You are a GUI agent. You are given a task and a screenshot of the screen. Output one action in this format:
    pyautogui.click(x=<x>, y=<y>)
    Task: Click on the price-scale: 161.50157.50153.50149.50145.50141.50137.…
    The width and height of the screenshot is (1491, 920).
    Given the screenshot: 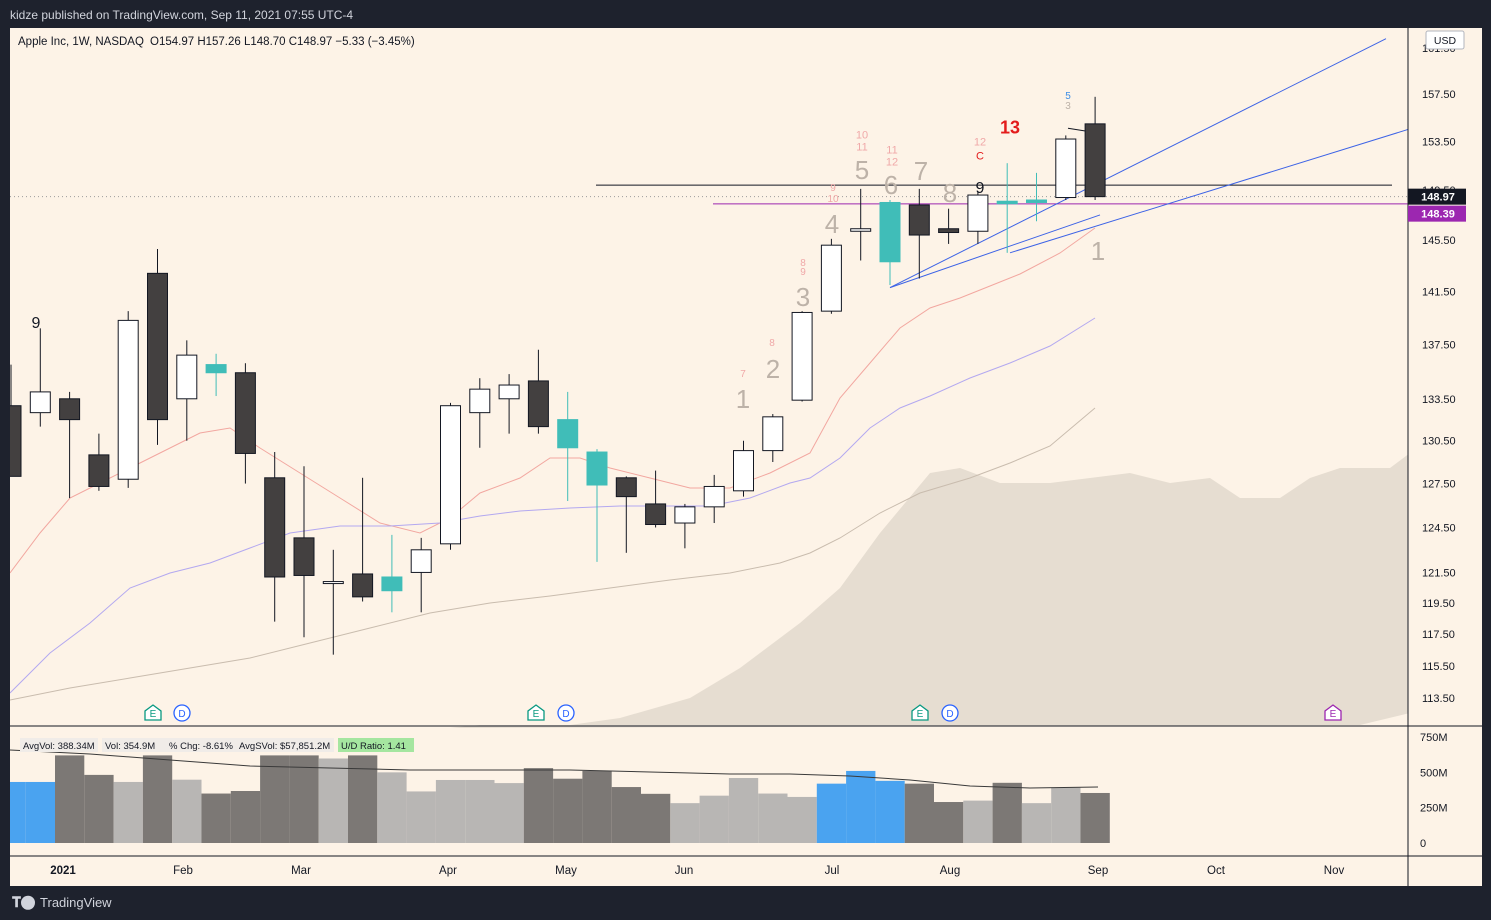 What is the action you would take?
    pyautogui.click(x=1444, y=457)
    